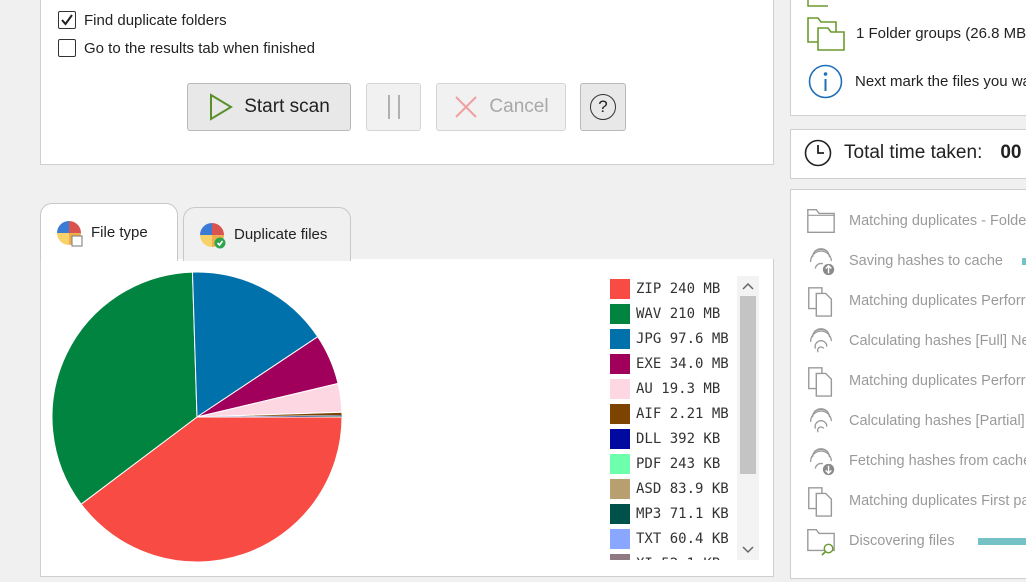 The width and height of the screenshot is (1026, 582). I want to click on legend-item: DLL 392 KB, so click(672, 438).